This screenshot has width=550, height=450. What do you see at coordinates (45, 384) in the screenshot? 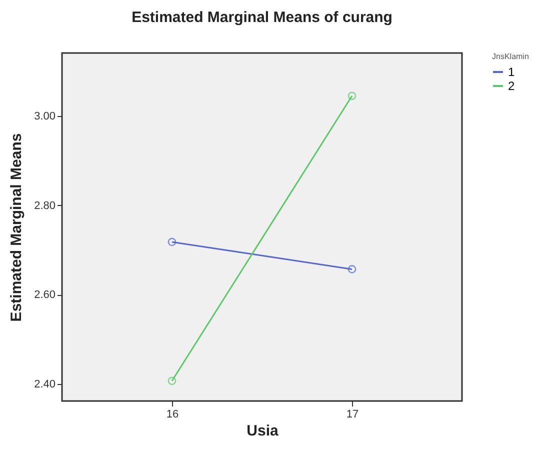
I see `y-tick-label: 2.40` at bounding box center [45, 384].